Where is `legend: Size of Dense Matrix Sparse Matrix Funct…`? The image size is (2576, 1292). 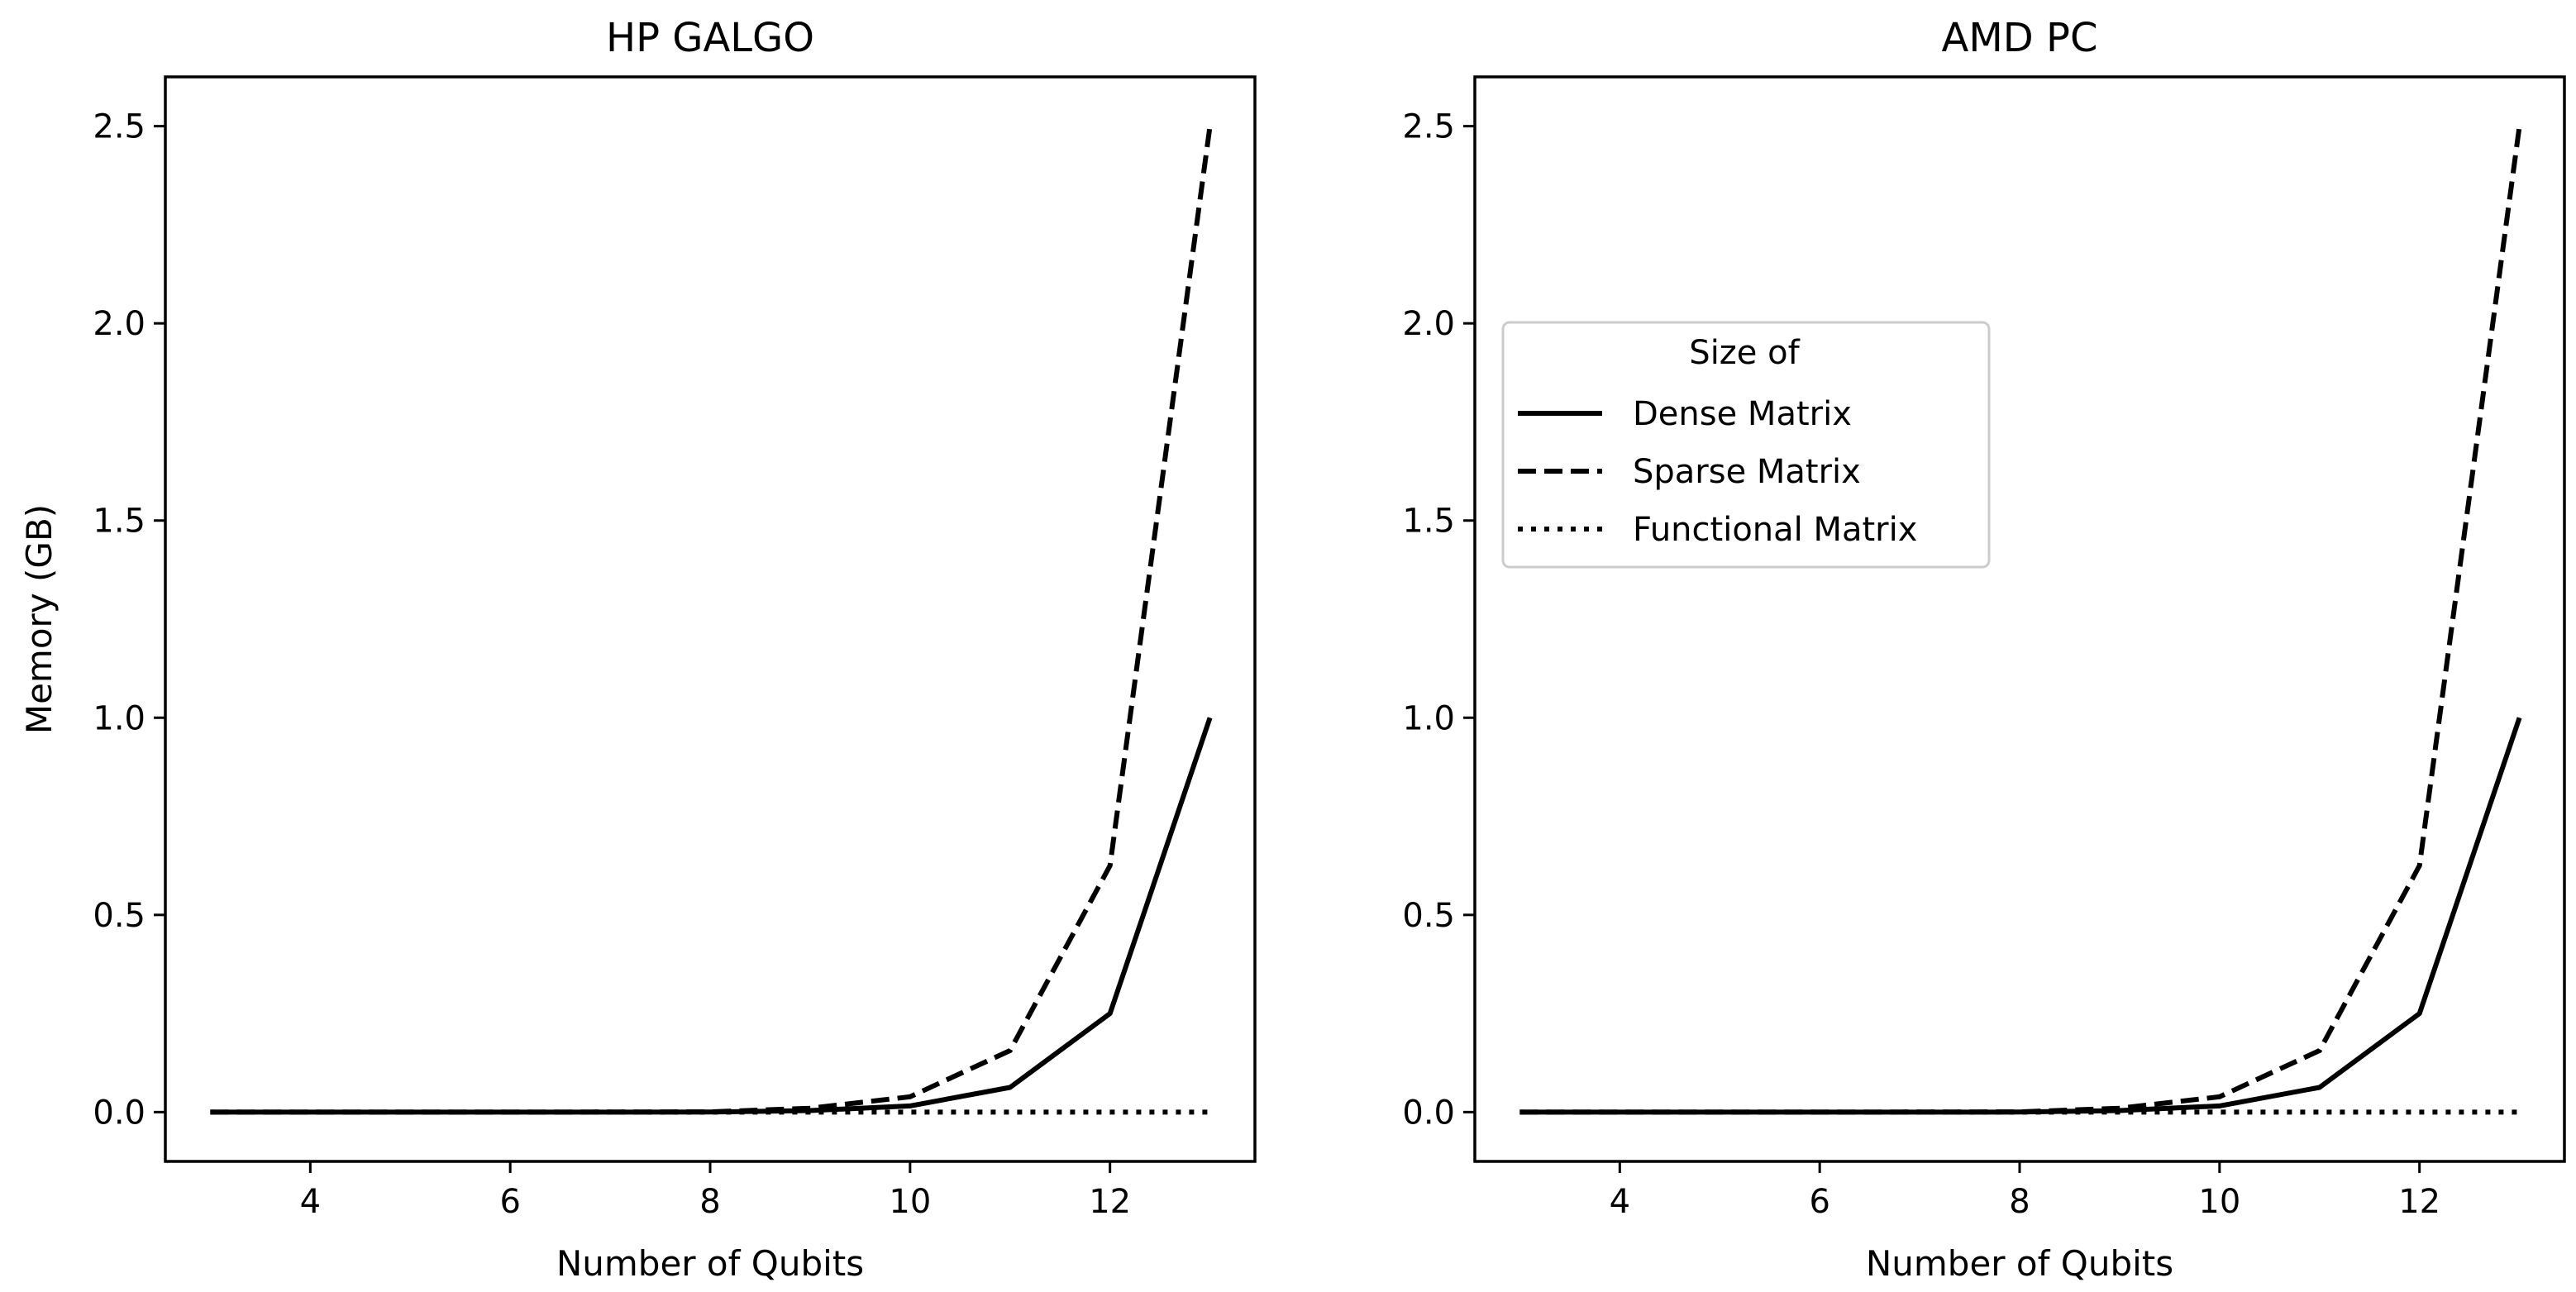 legend: Size of Dense Matrix Sparse Matrix Funct… is located at coordinates (1746, 445).